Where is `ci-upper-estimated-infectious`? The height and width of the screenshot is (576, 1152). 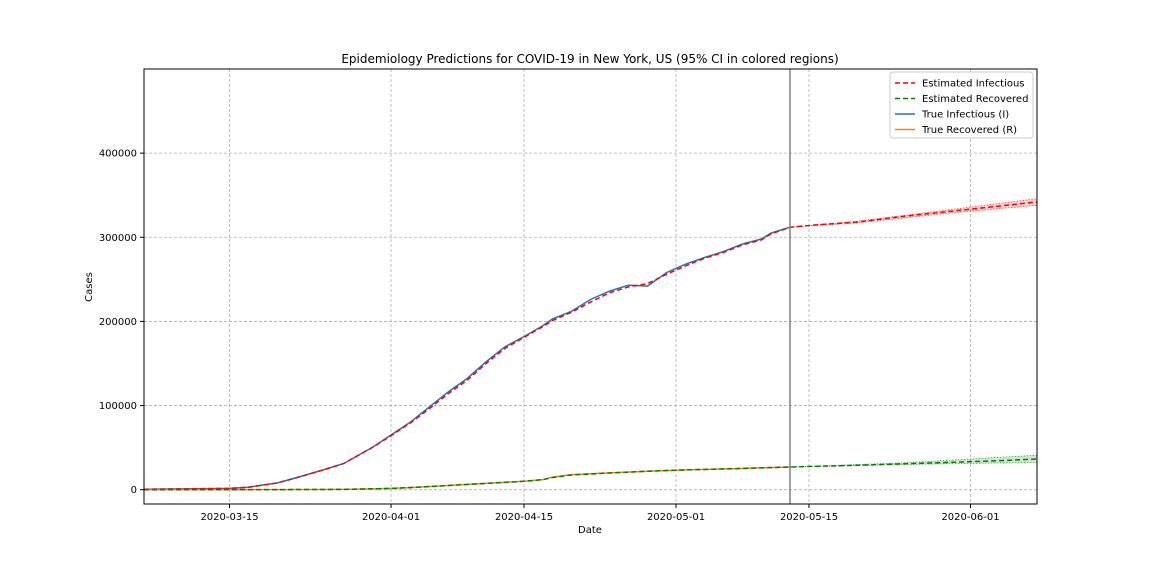
ci-upper-estimated-infectious is located at coordinates (913, 213).